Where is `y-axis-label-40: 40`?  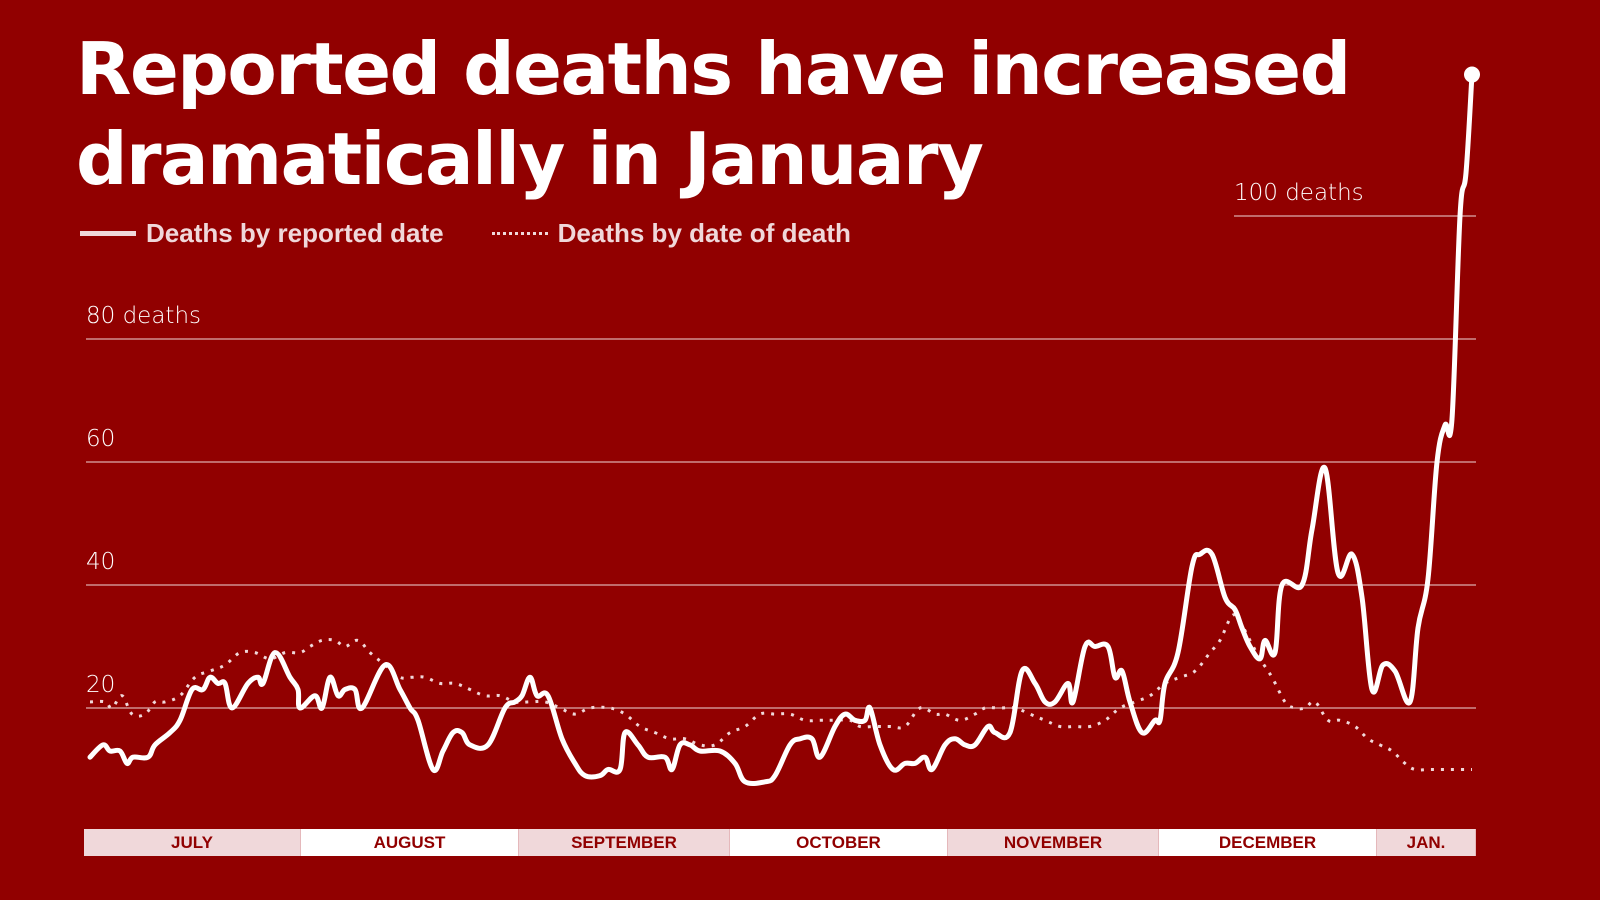
y-axis-label-40: 40 is located at coordinates (100, 562).